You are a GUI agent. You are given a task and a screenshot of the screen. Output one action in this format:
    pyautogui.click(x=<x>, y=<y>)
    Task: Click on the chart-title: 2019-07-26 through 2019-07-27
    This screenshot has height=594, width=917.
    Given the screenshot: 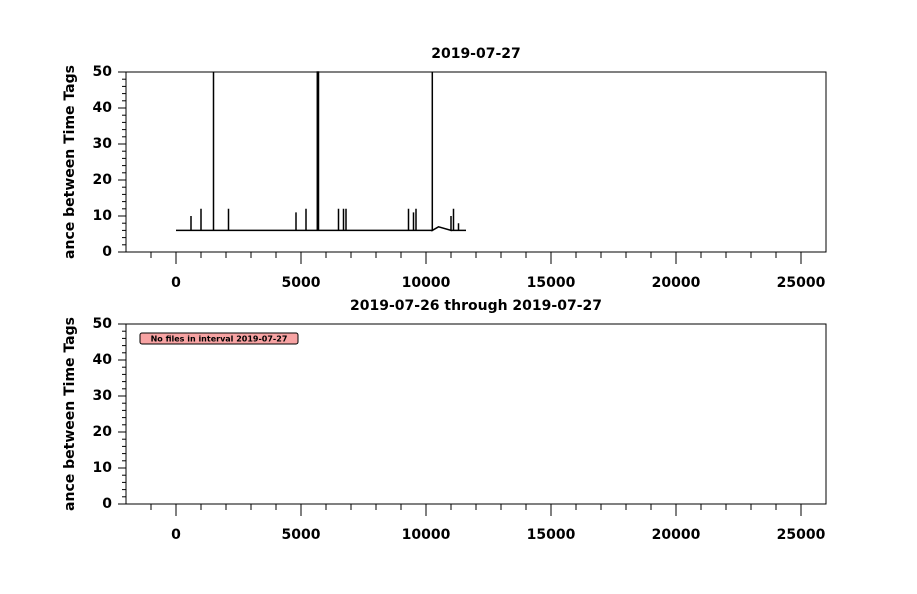 What is the action you would take?
    pyautogui.click(x=476, y=306)
    